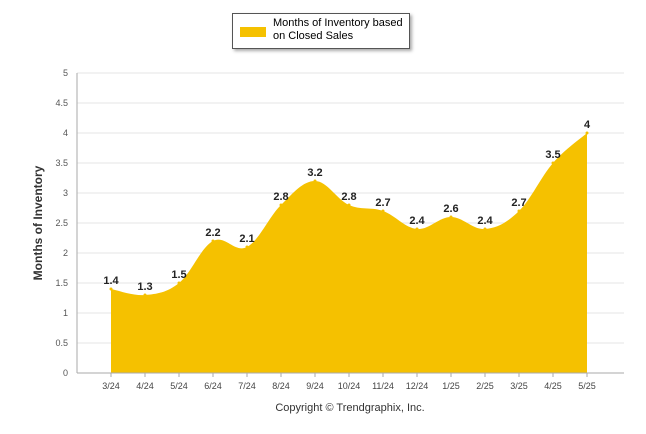 The width and height of the screenshot is (646, 434). I want to click on legend-swatch, so click(253, 32).